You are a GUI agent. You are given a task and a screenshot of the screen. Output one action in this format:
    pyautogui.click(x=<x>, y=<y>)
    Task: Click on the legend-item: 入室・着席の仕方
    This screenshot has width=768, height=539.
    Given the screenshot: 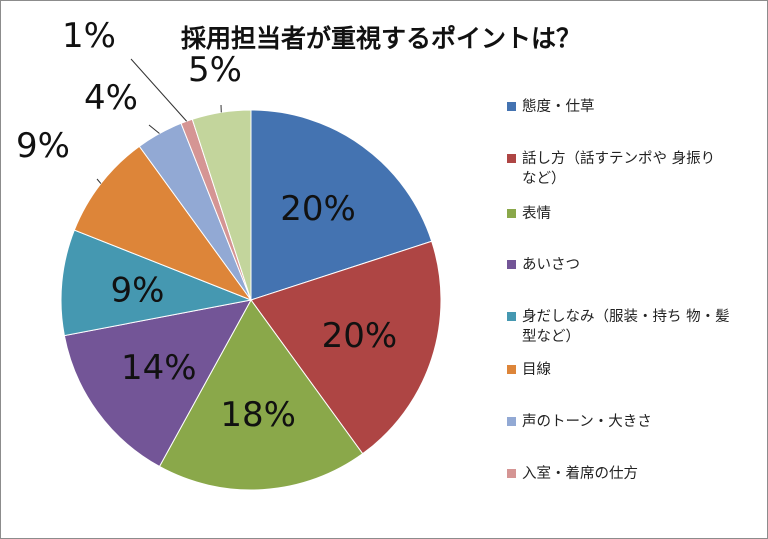 What is the action you would take?
    pyautogui.click(x=634, y=474)
    